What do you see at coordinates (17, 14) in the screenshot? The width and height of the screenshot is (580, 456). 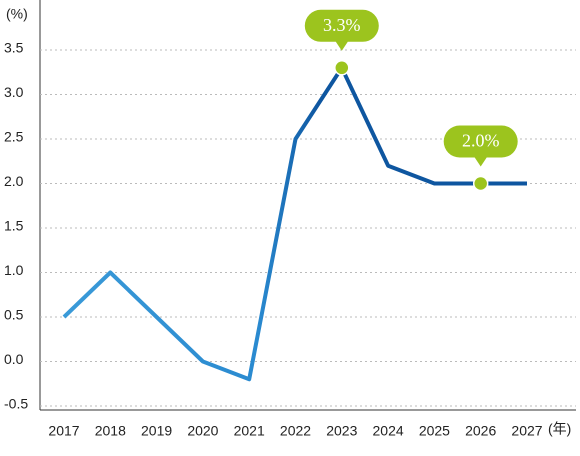 I see `y-unit: (%)` at bounding box center [17, 14].